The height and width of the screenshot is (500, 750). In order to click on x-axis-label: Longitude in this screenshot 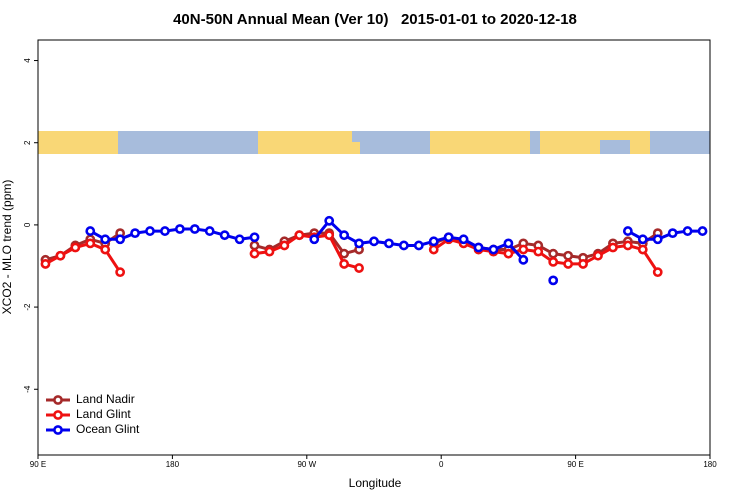, I will do `click(375, 483)`.